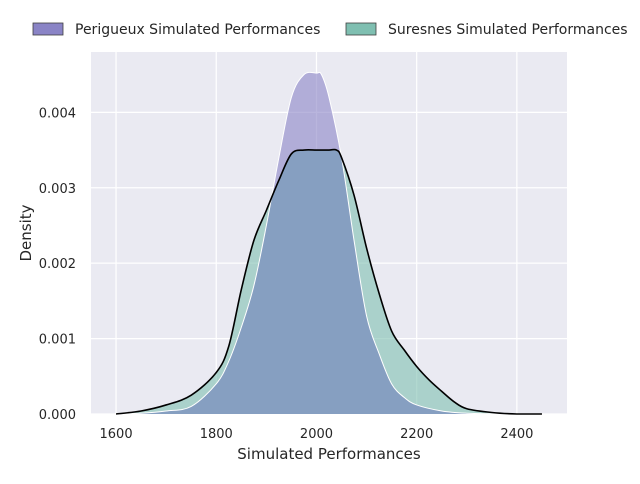  I want to click on y-axis-label: Density, so click(26, 232).